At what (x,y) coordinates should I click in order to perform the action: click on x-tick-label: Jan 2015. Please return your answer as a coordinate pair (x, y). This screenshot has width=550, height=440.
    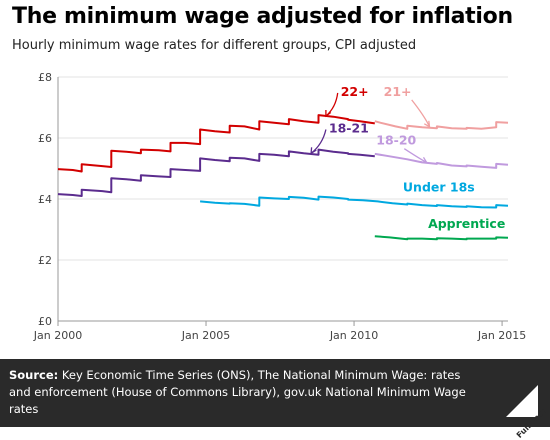
    Looking at the image, I should click on (501, 335).